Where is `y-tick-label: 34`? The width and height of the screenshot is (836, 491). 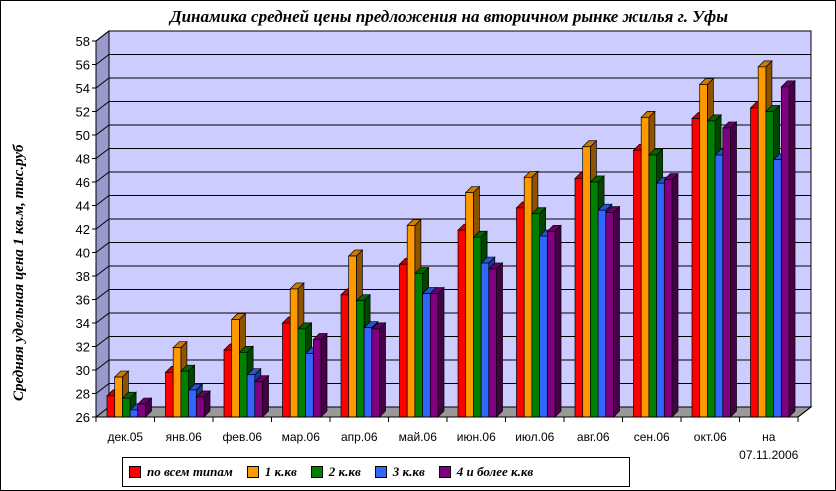 y-tick-label: 34 is located at coordinates (83, 323).